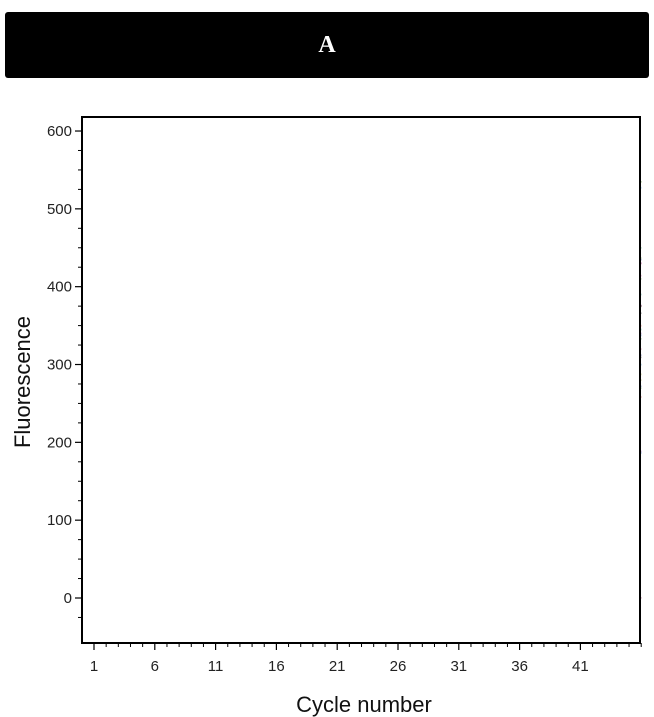 This screenshot has width=654, height=717. What do you see at coordinates (59, 209) in the screenshot?
I see `y-tick-label: 500` at bounding box center [59, 209].